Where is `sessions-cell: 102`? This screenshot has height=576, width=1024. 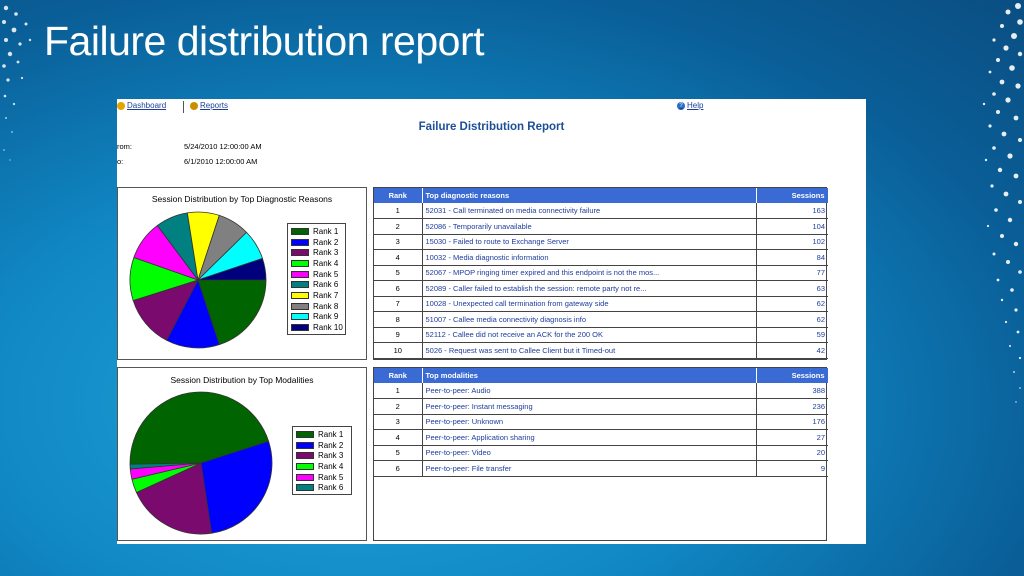
sessions-cell: 102 is located at coordinates (792, 242).